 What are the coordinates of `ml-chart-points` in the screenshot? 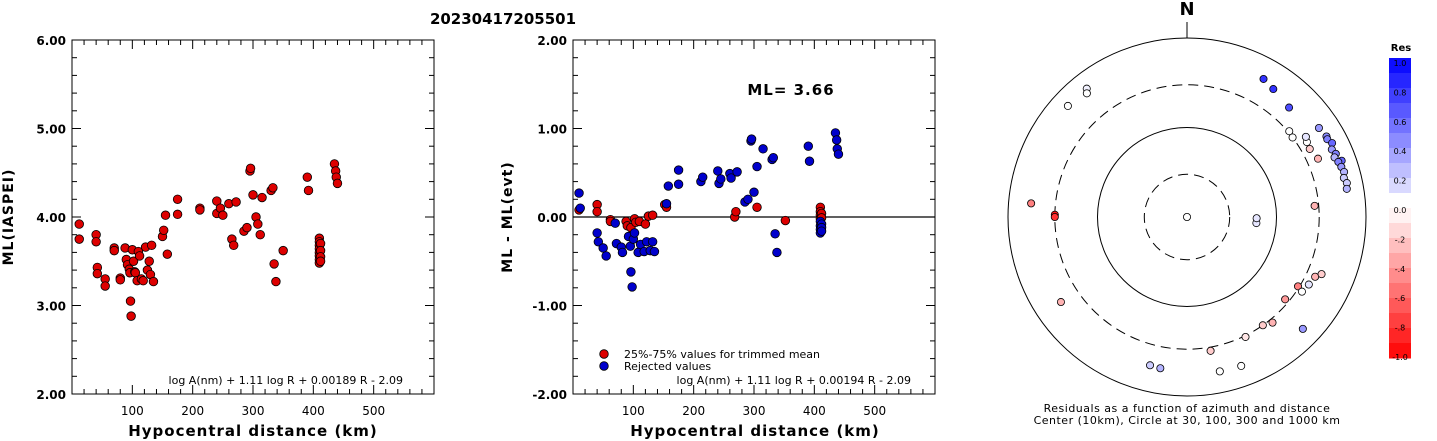 It's located at (208, 240).